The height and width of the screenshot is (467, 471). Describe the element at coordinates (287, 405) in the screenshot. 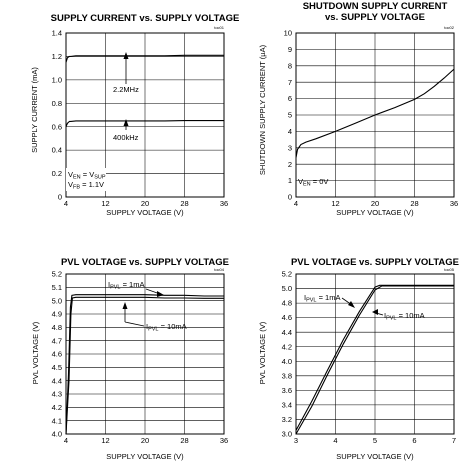

I see `y-tick-label: 3.4` at that location.